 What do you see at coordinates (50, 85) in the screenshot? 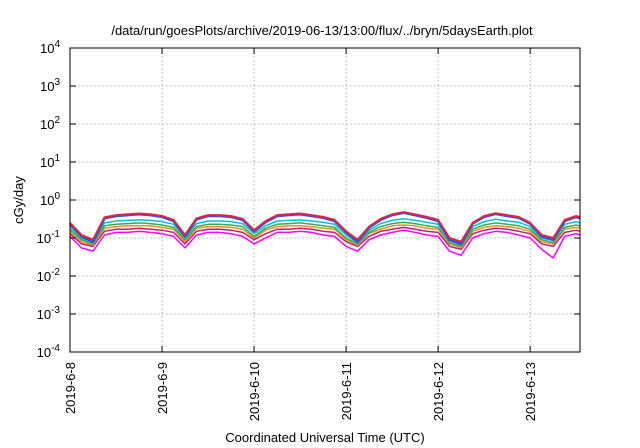
I see `y-tick-label: 10³` at bounding box center [50, 85].